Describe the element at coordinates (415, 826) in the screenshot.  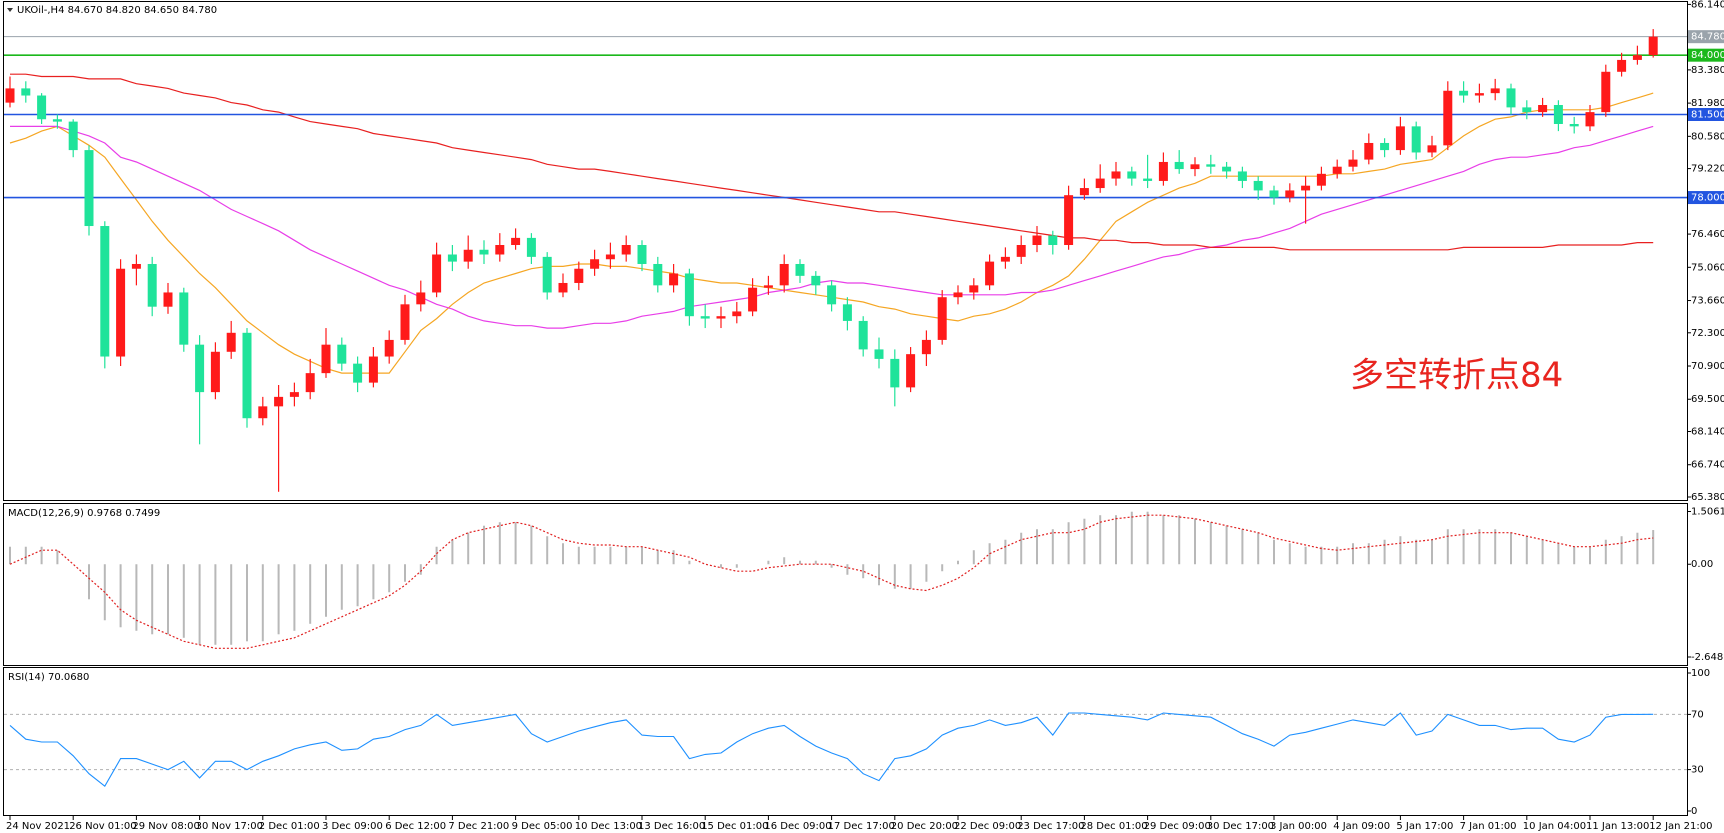
I see `x-tick-label: 6 Dec 12:00` at that location.